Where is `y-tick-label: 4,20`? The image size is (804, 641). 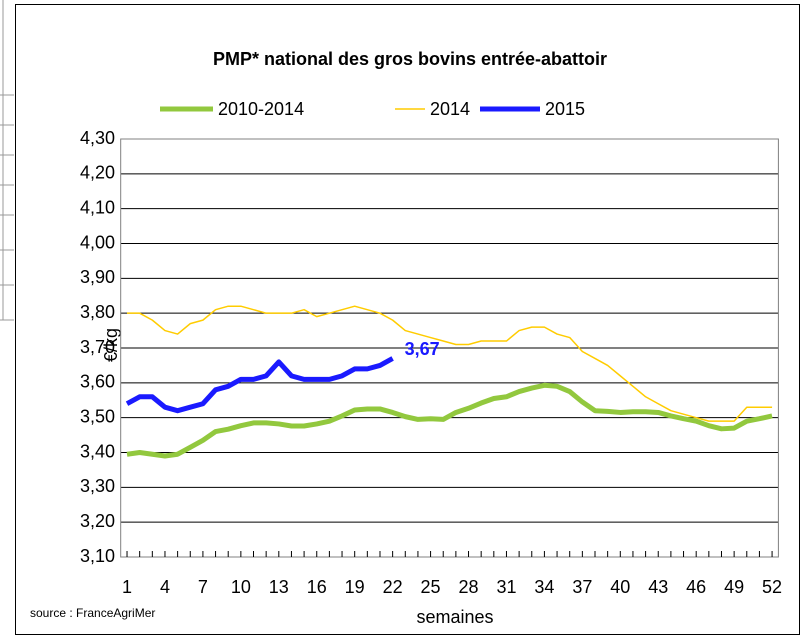 y-tick-label: 4,20 is located at coordinates (97, 173).